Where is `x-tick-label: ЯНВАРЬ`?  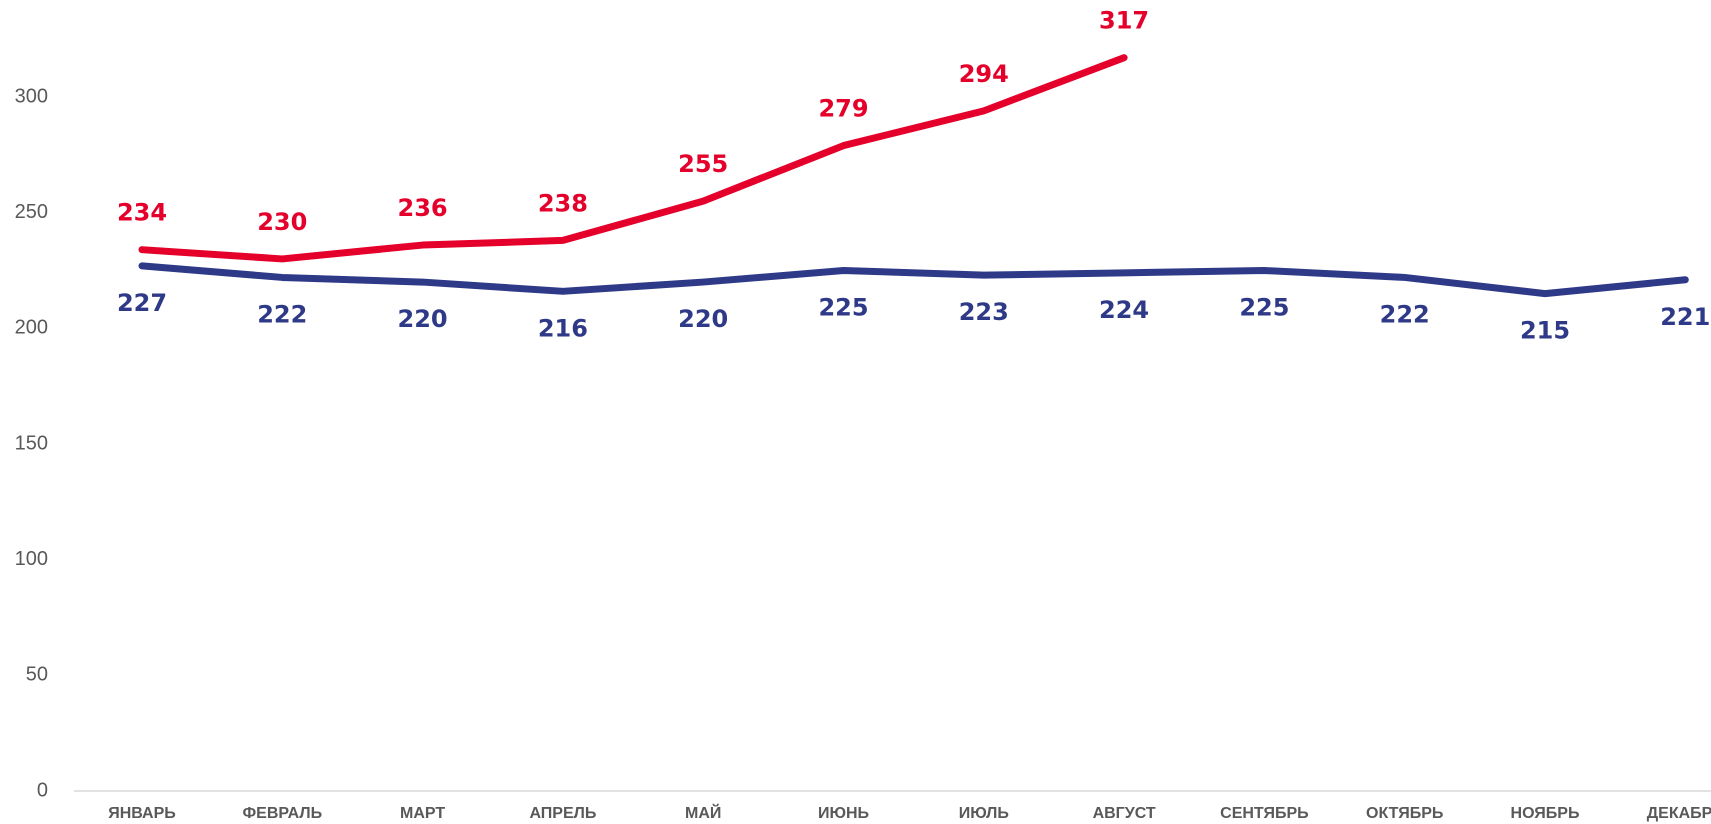 x-tick-label: ЯНВАРЬ is located at coordinates (142, 813).